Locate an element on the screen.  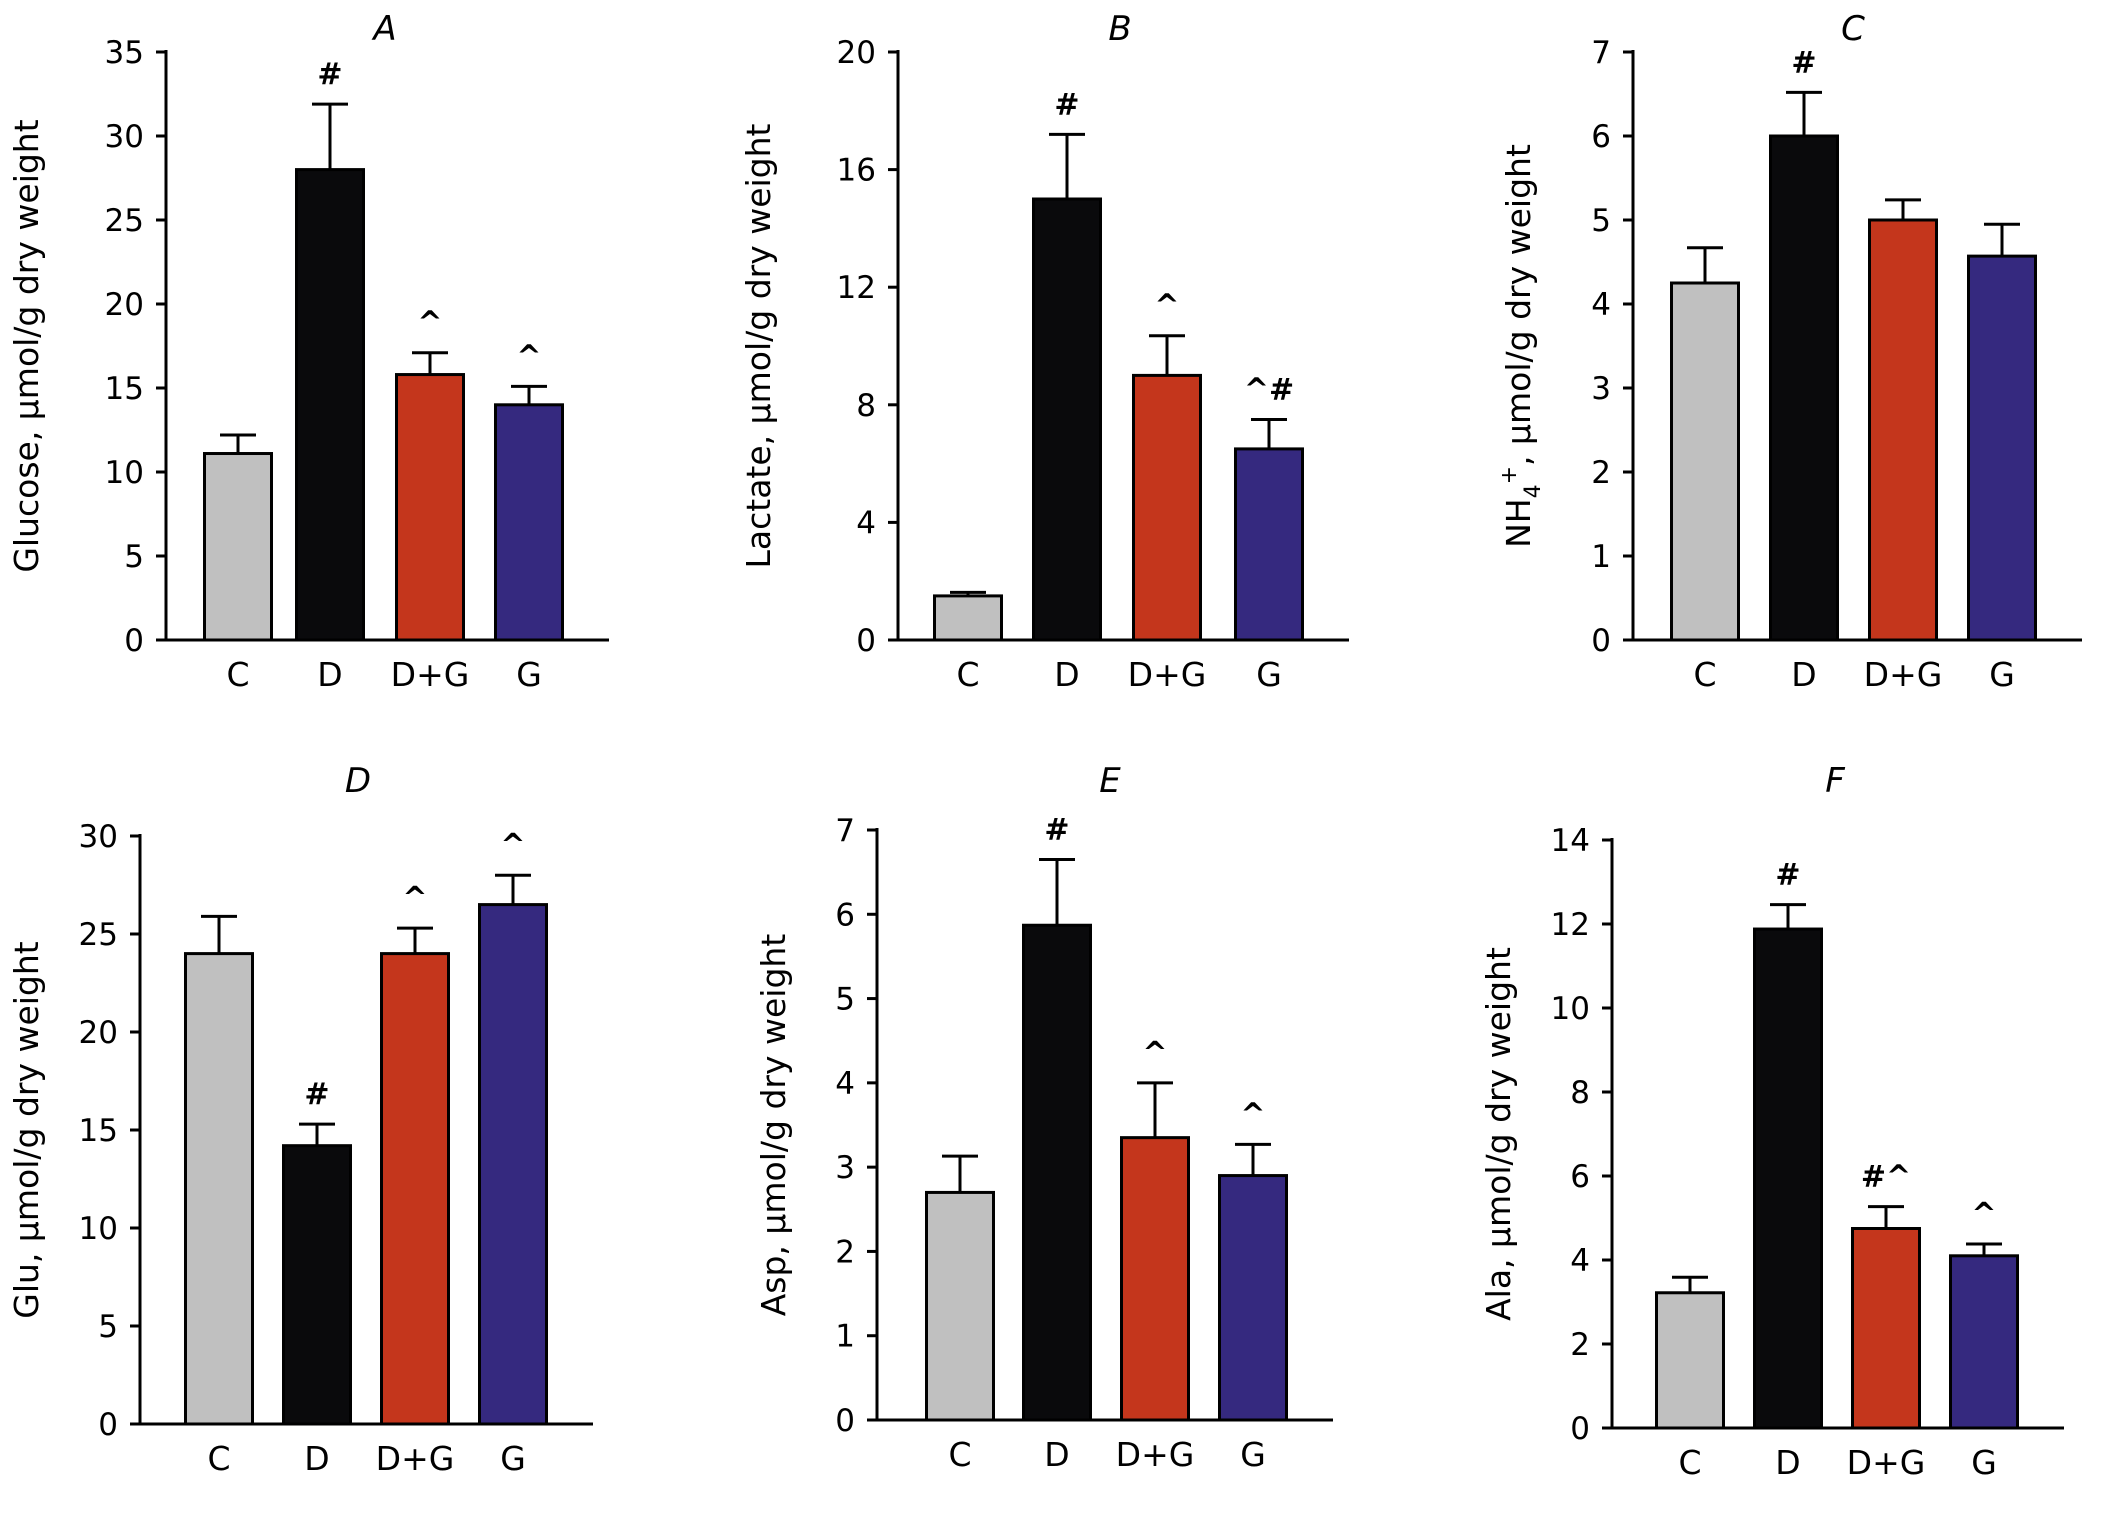
y-tick-label: 25 is located at coordinates (124, 221).